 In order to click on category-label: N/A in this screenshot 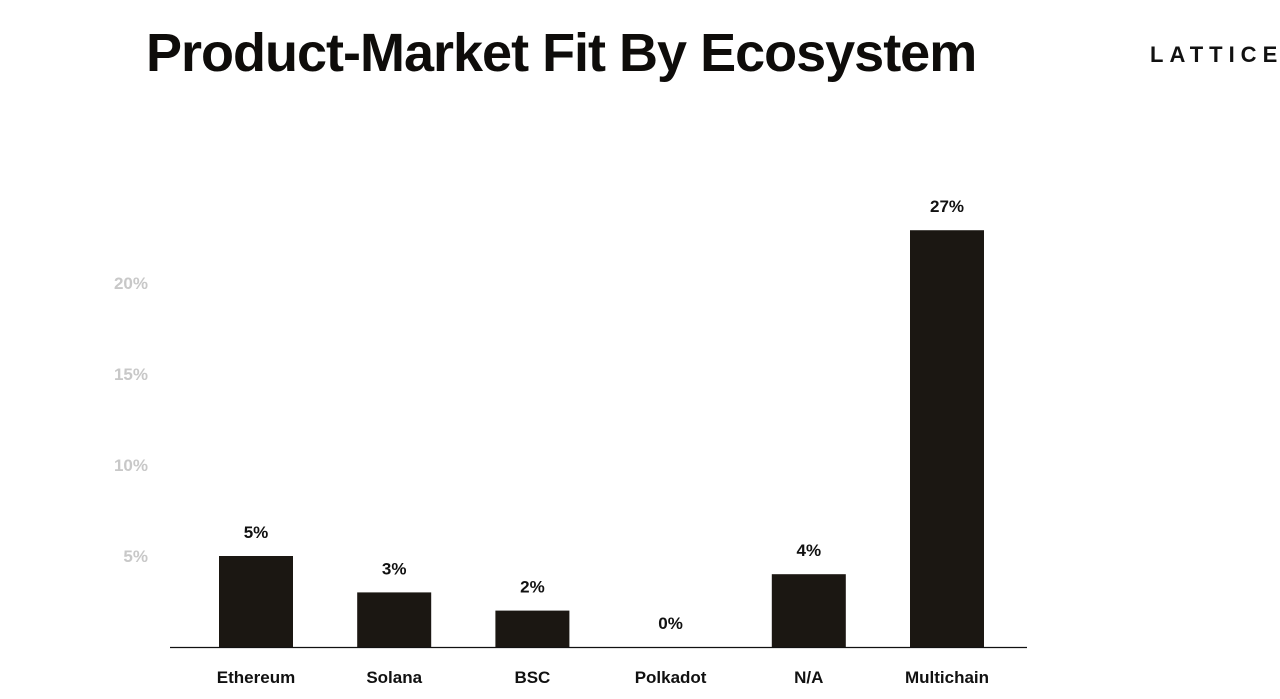, I will do `click(808, 677)`.